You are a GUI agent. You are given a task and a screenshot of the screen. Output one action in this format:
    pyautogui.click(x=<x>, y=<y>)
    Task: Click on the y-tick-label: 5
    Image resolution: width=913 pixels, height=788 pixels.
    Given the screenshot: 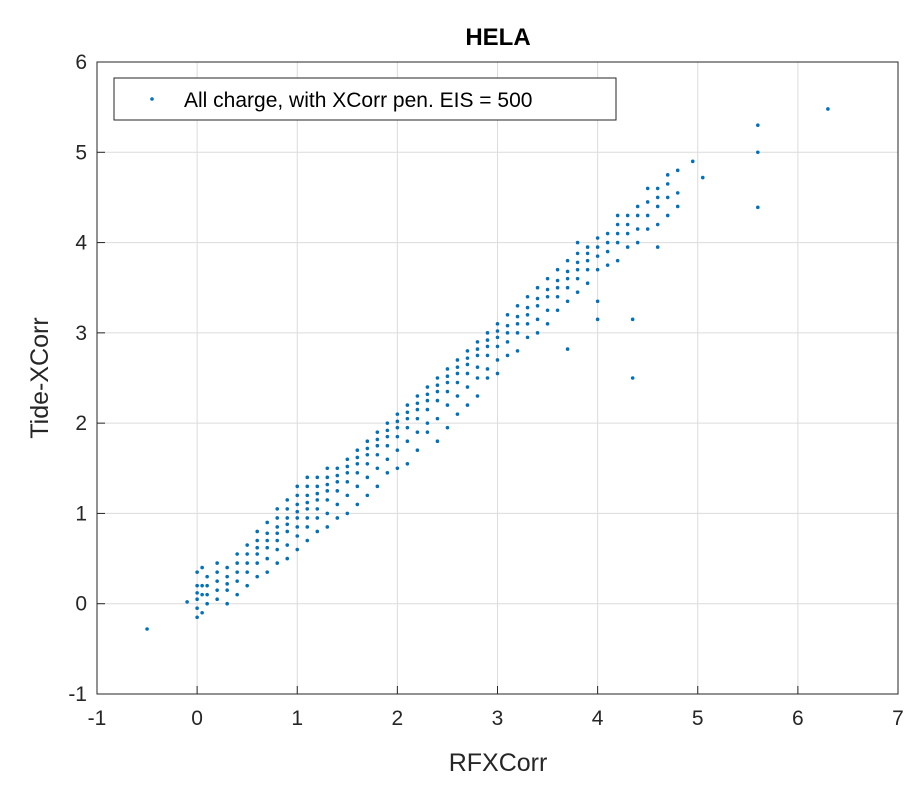 What is the action you would take?
    pyautogui.click(x=81, y=152)
    